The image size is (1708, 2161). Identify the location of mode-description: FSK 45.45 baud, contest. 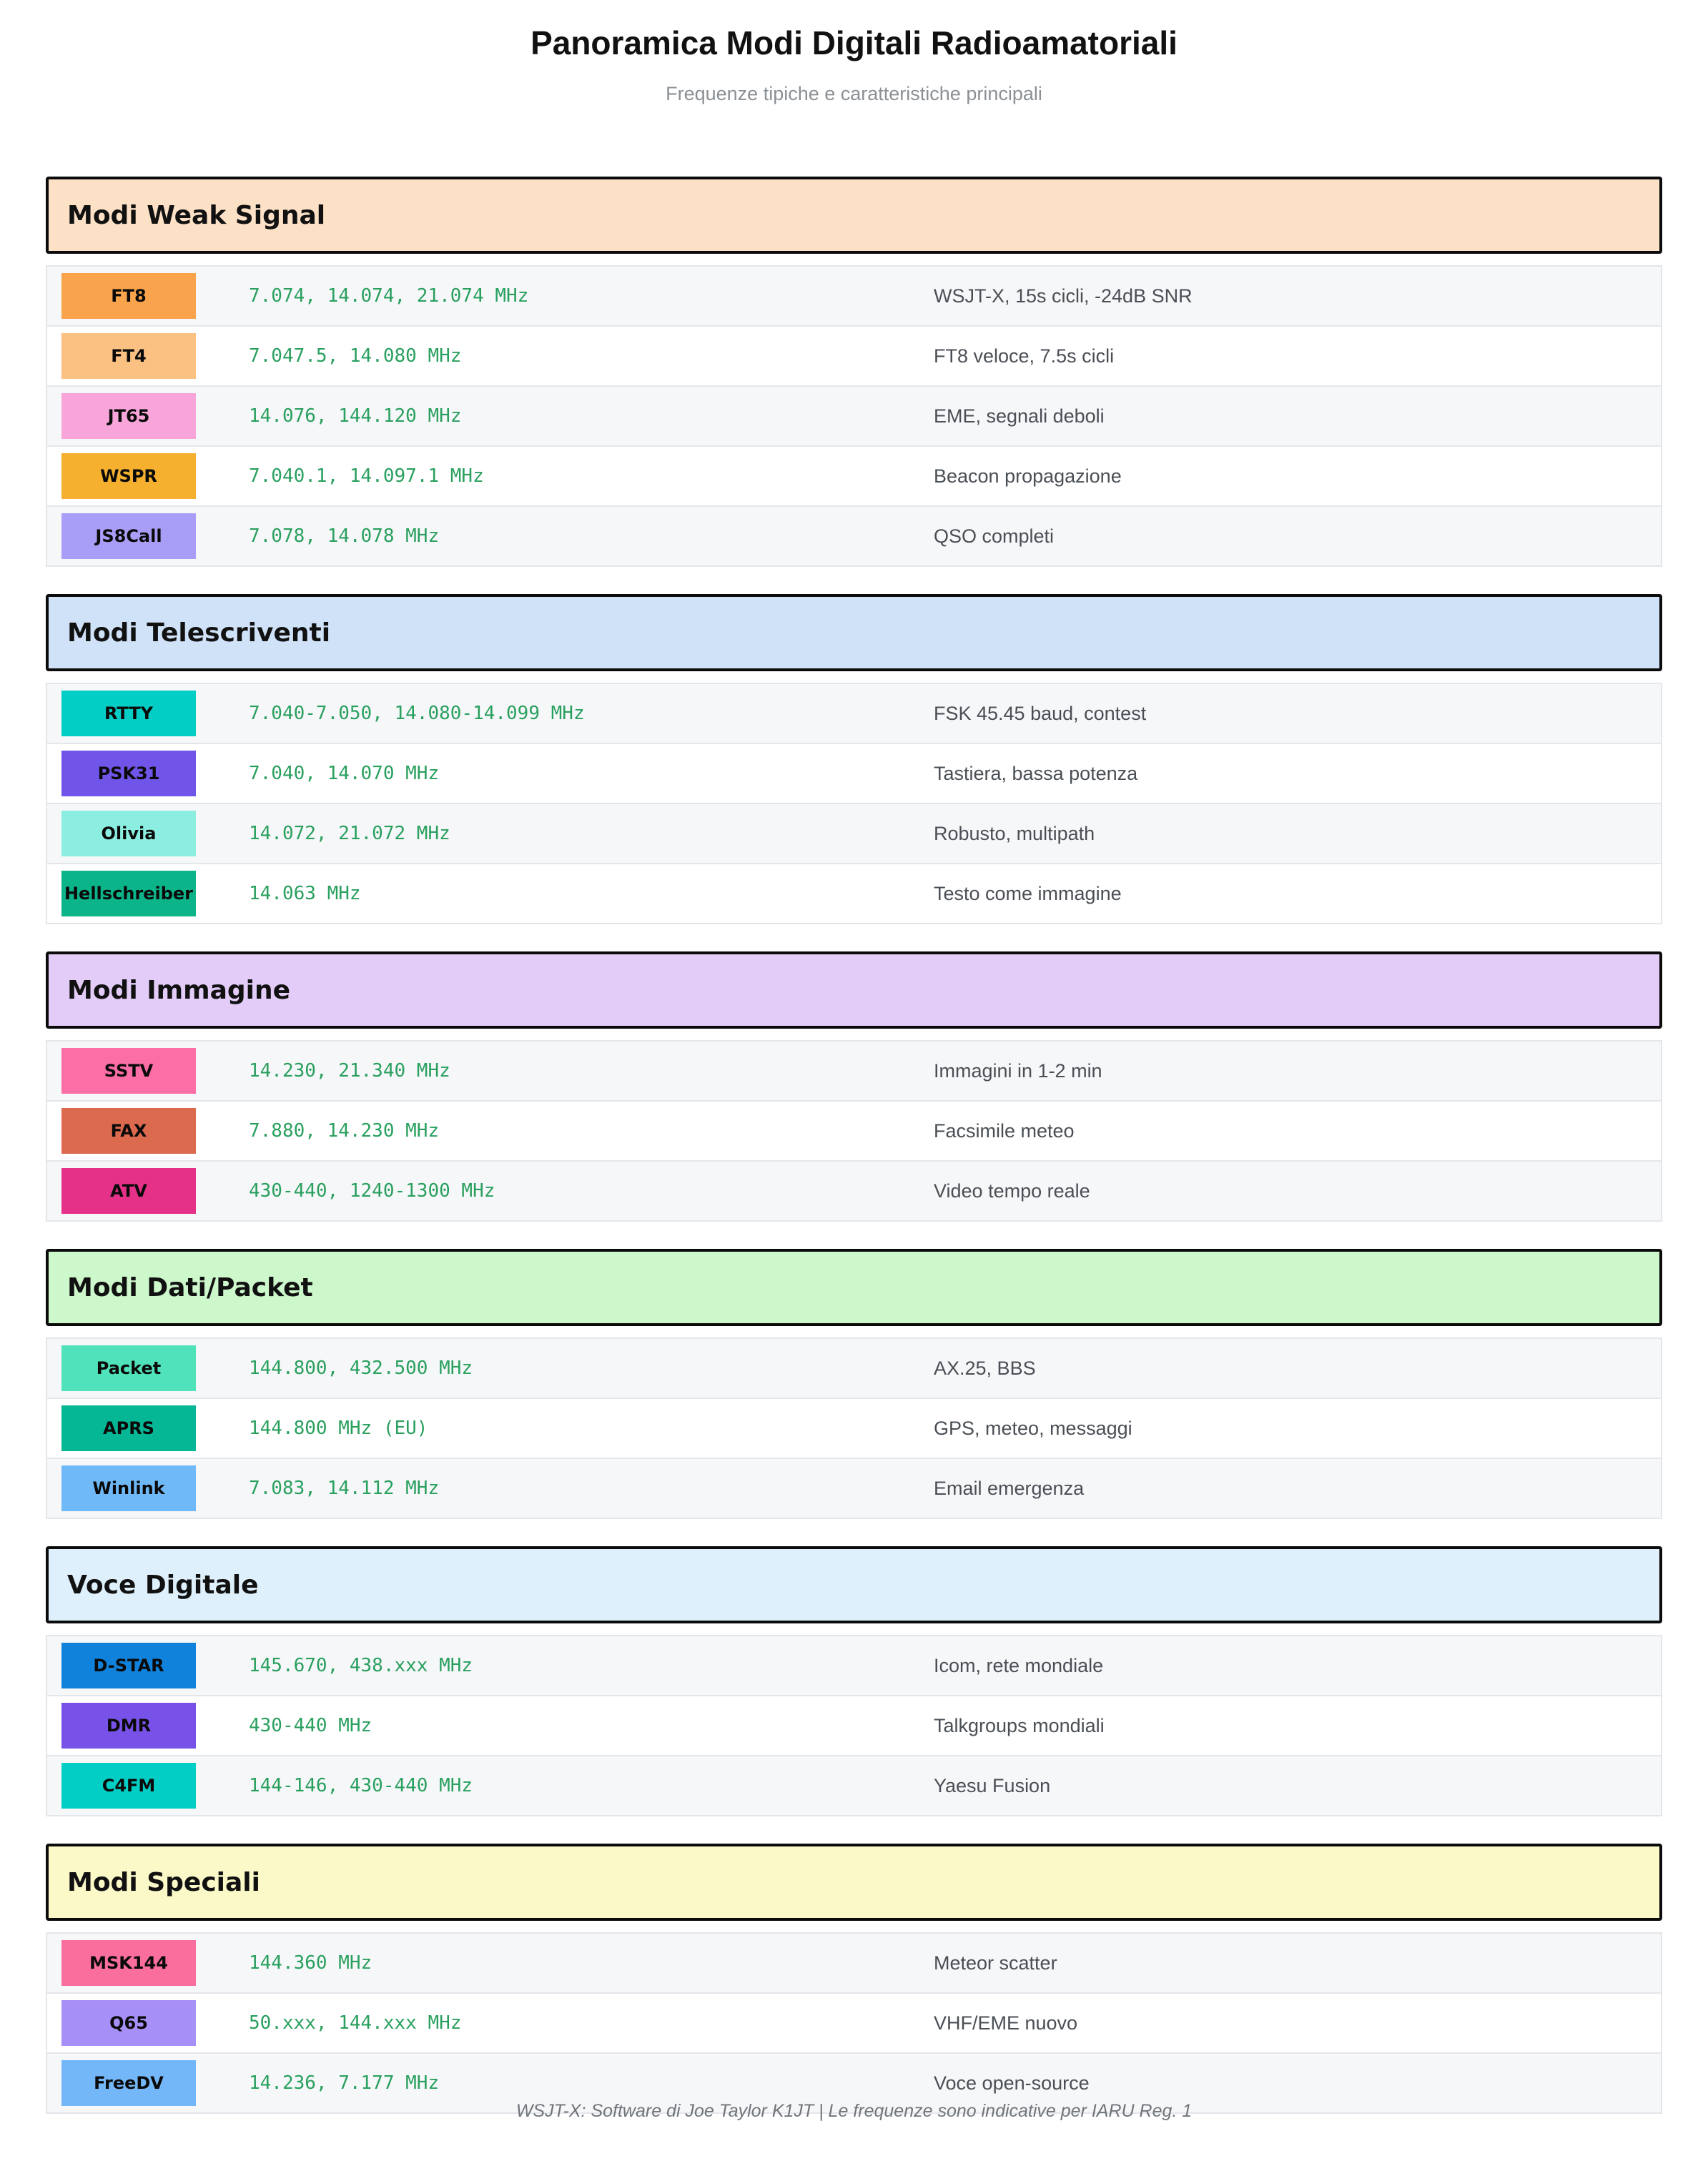
(1040, 713).